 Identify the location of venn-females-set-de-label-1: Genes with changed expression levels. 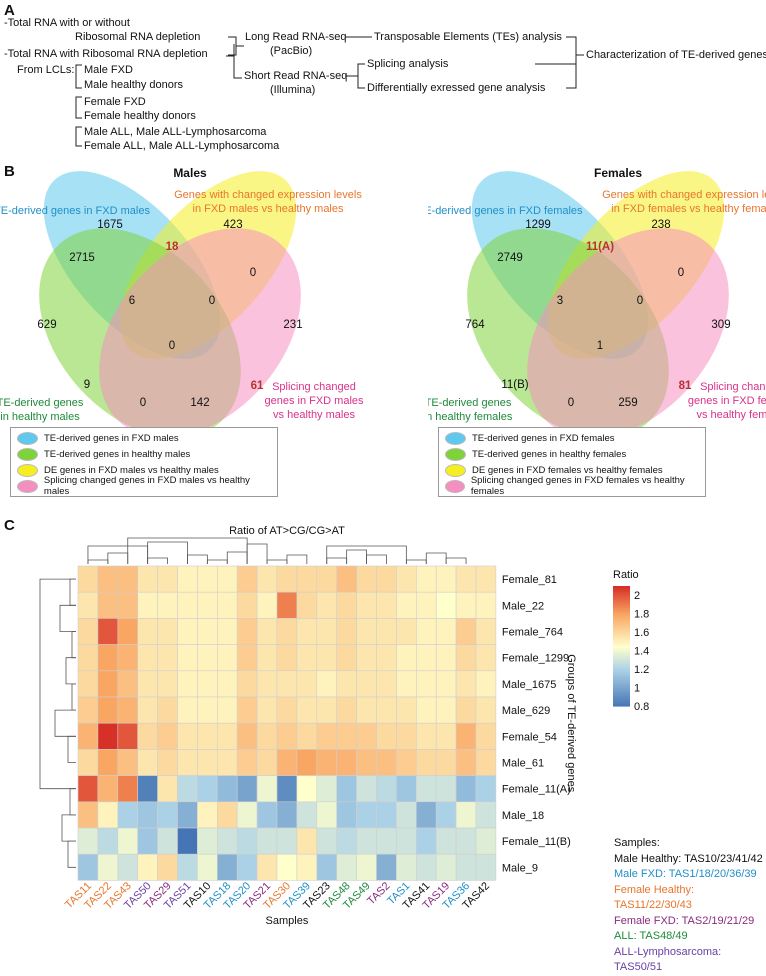
(684, 195).